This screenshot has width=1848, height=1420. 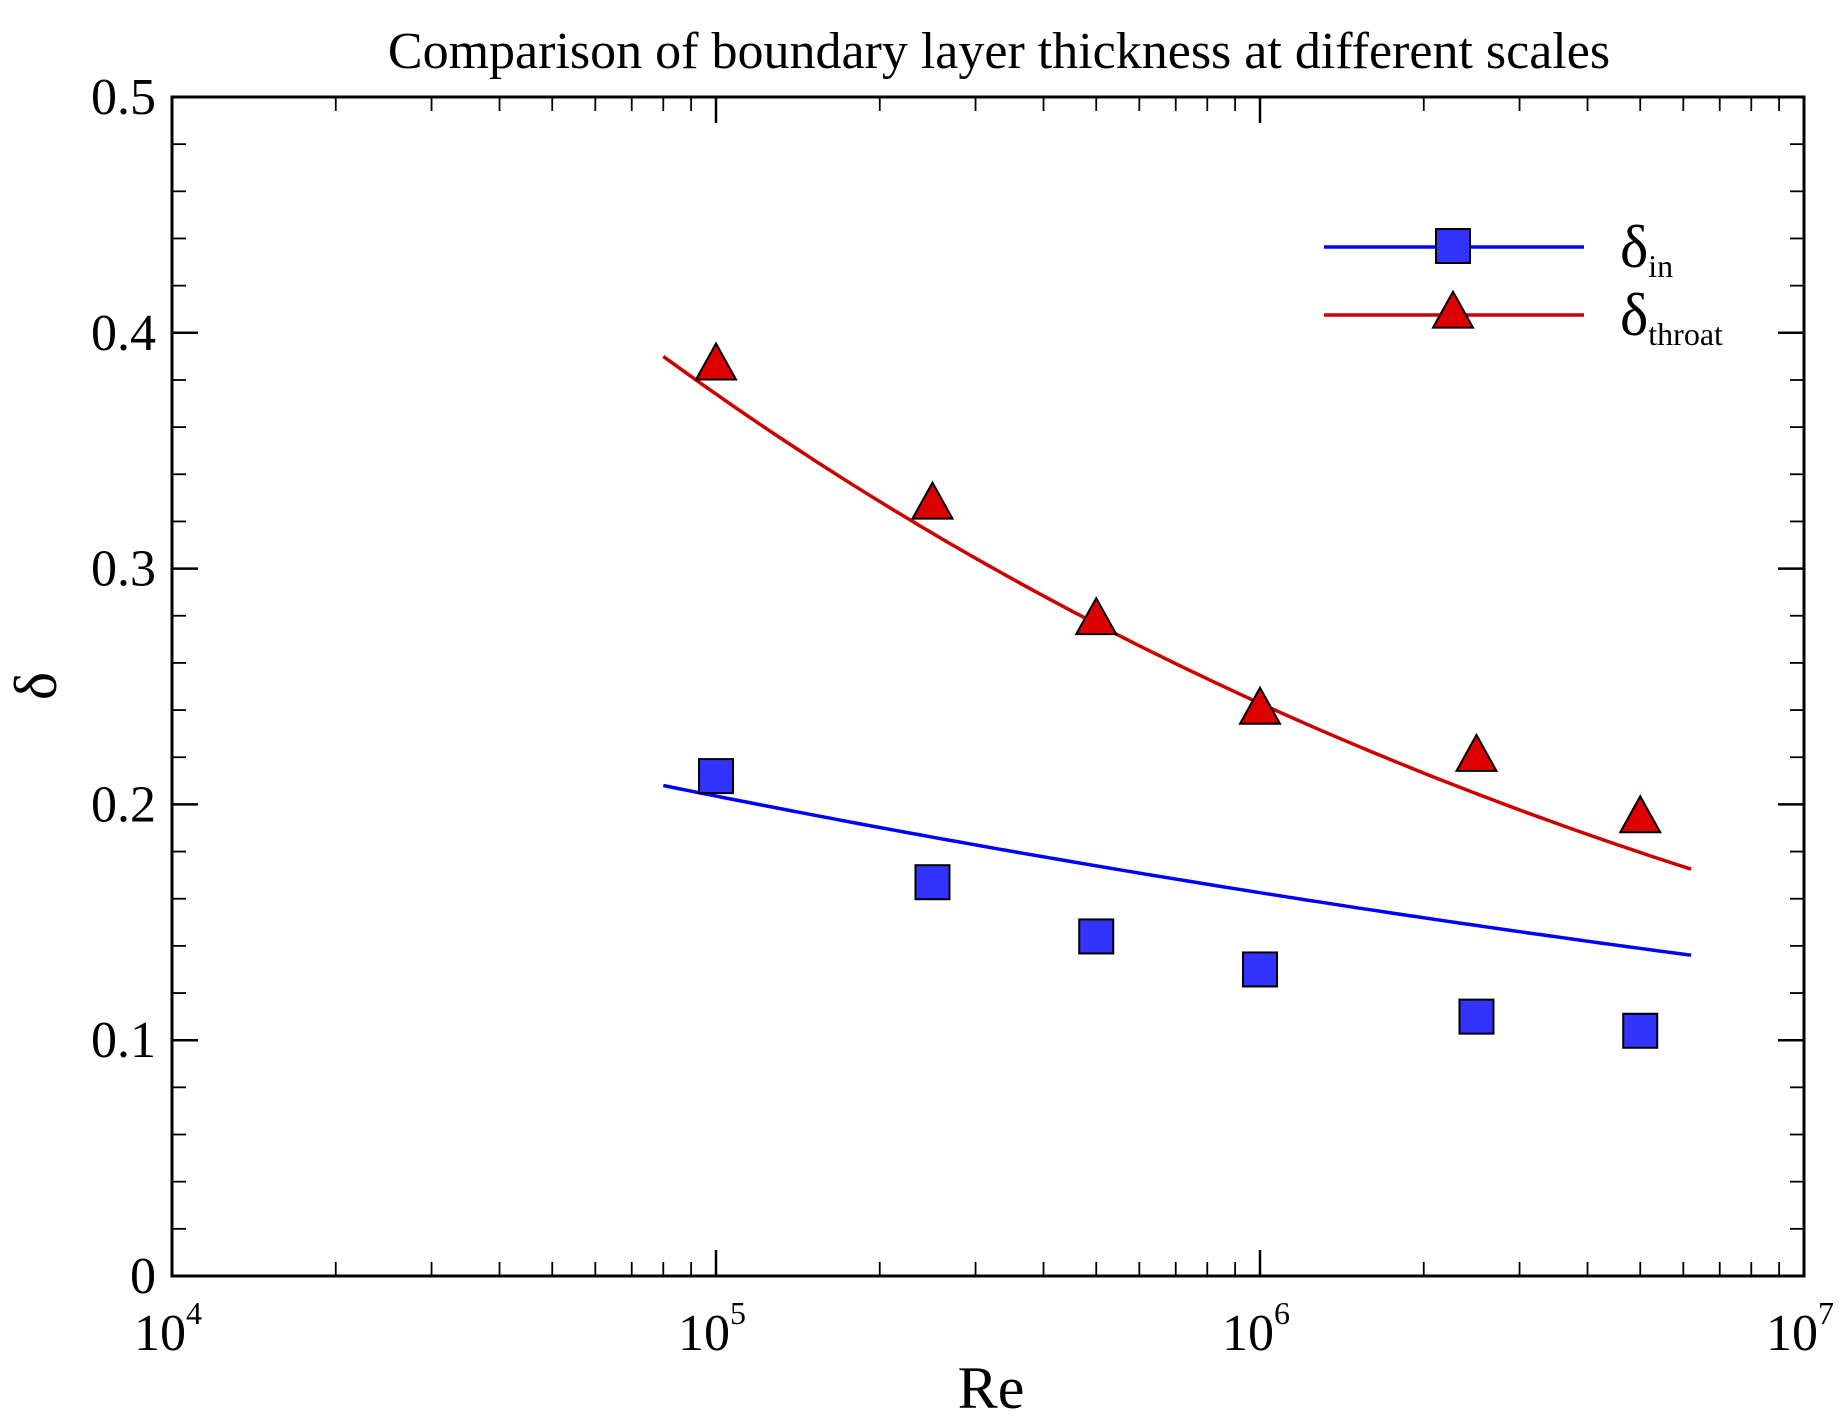 What do you see at coordinates (123, 569) in the screenshot?
I see `y-tick-label: 0.3` at bounding box center [123, 569].